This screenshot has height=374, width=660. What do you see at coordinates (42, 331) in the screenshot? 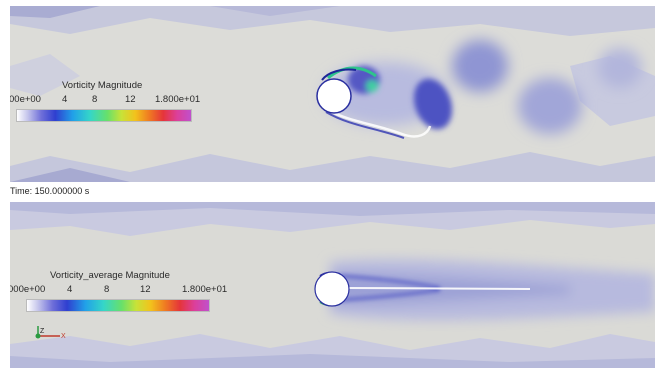
I see `svg-text: Z` at bounding box center [42, 331].